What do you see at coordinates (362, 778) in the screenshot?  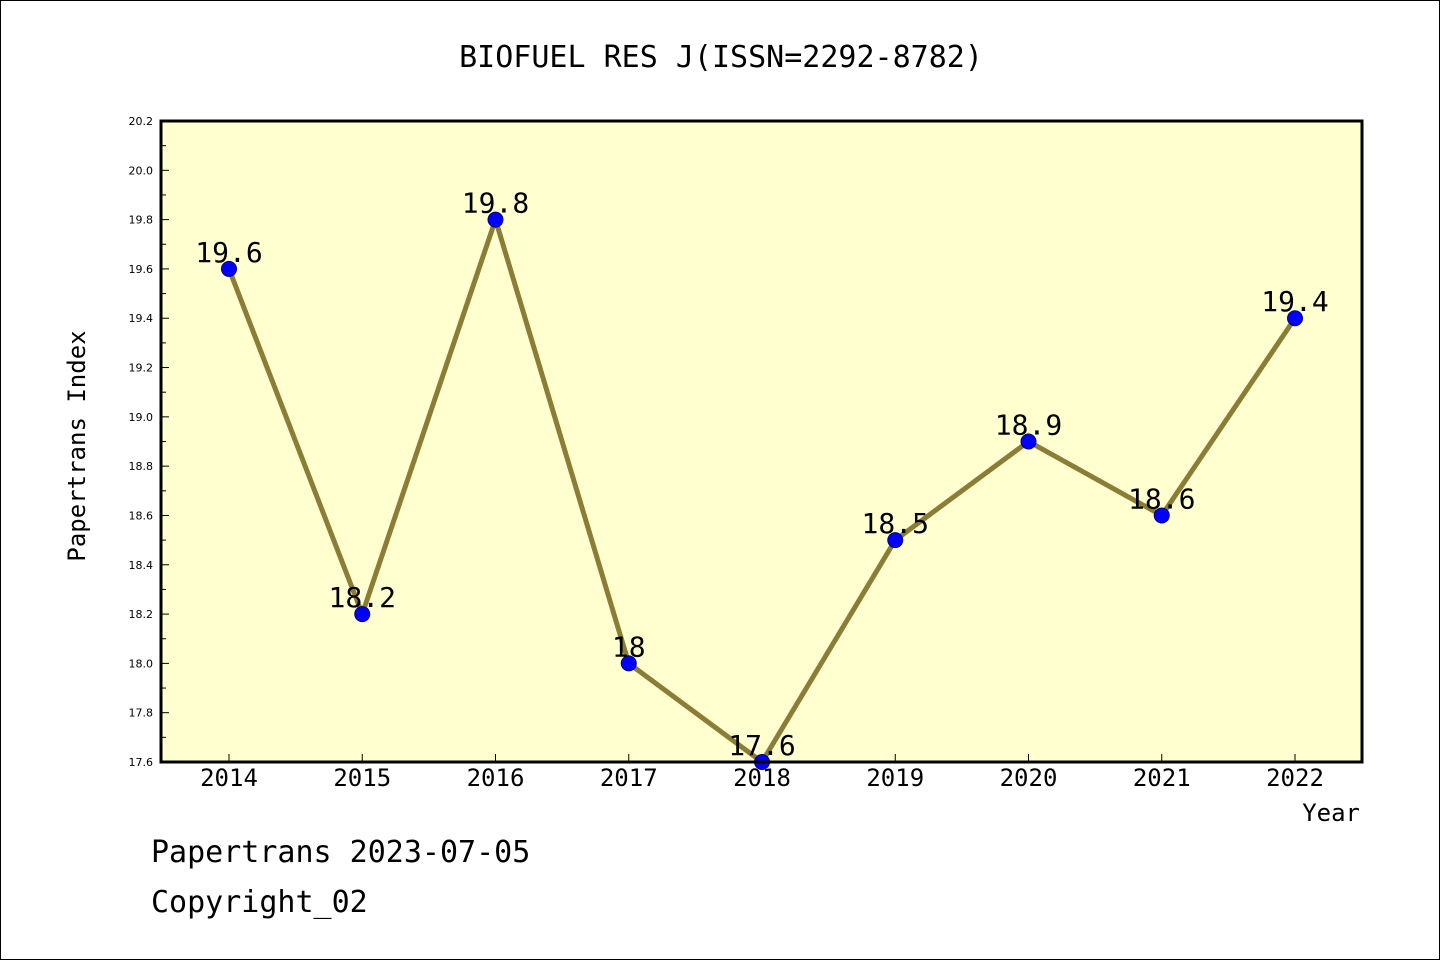 I see `x-tick-label: 2015` at bounding box center [362, 778].